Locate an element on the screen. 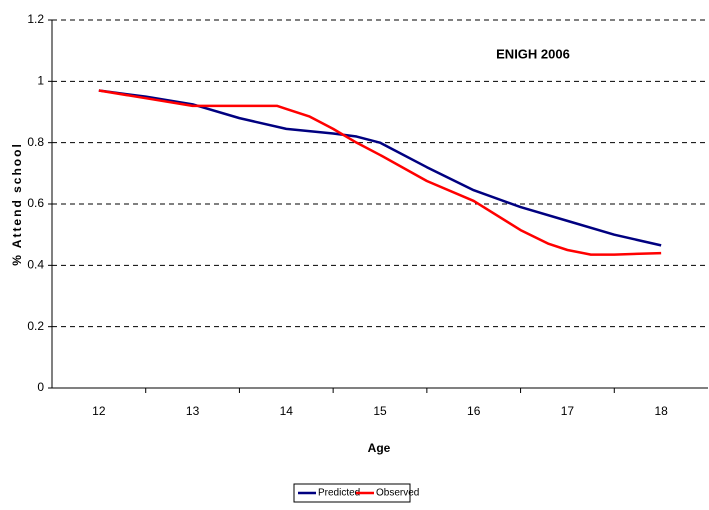 The height and width of the screenshot is (510, 709). x-tick-label: 16 is located at coordinates (474, 411).